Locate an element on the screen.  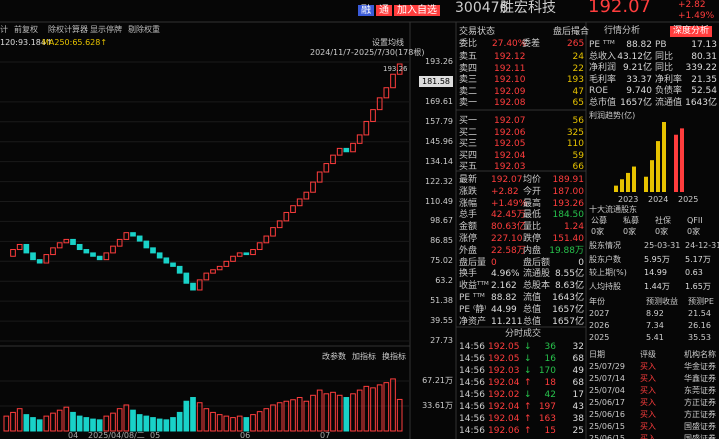
label: 买入 is located at coordinates (648, 436).